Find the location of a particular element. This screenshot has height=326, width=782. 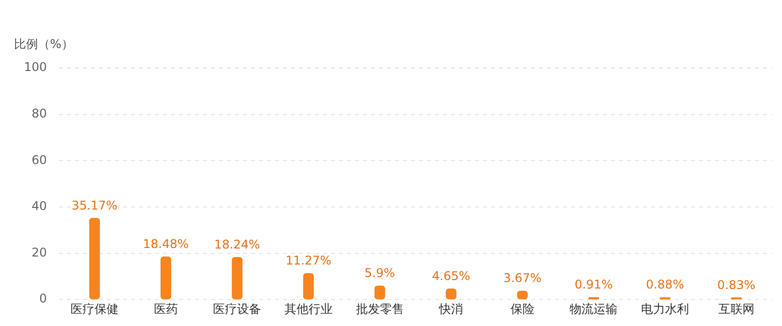

y-tick-label: 40 is located at coordinates (39, 206).